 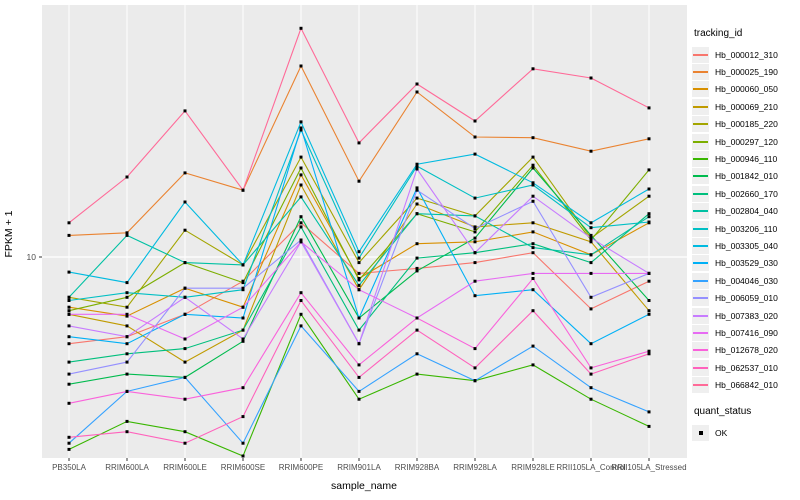 I want to click on x-tick-label: RRIM600LA, so click(x=127, y=467).